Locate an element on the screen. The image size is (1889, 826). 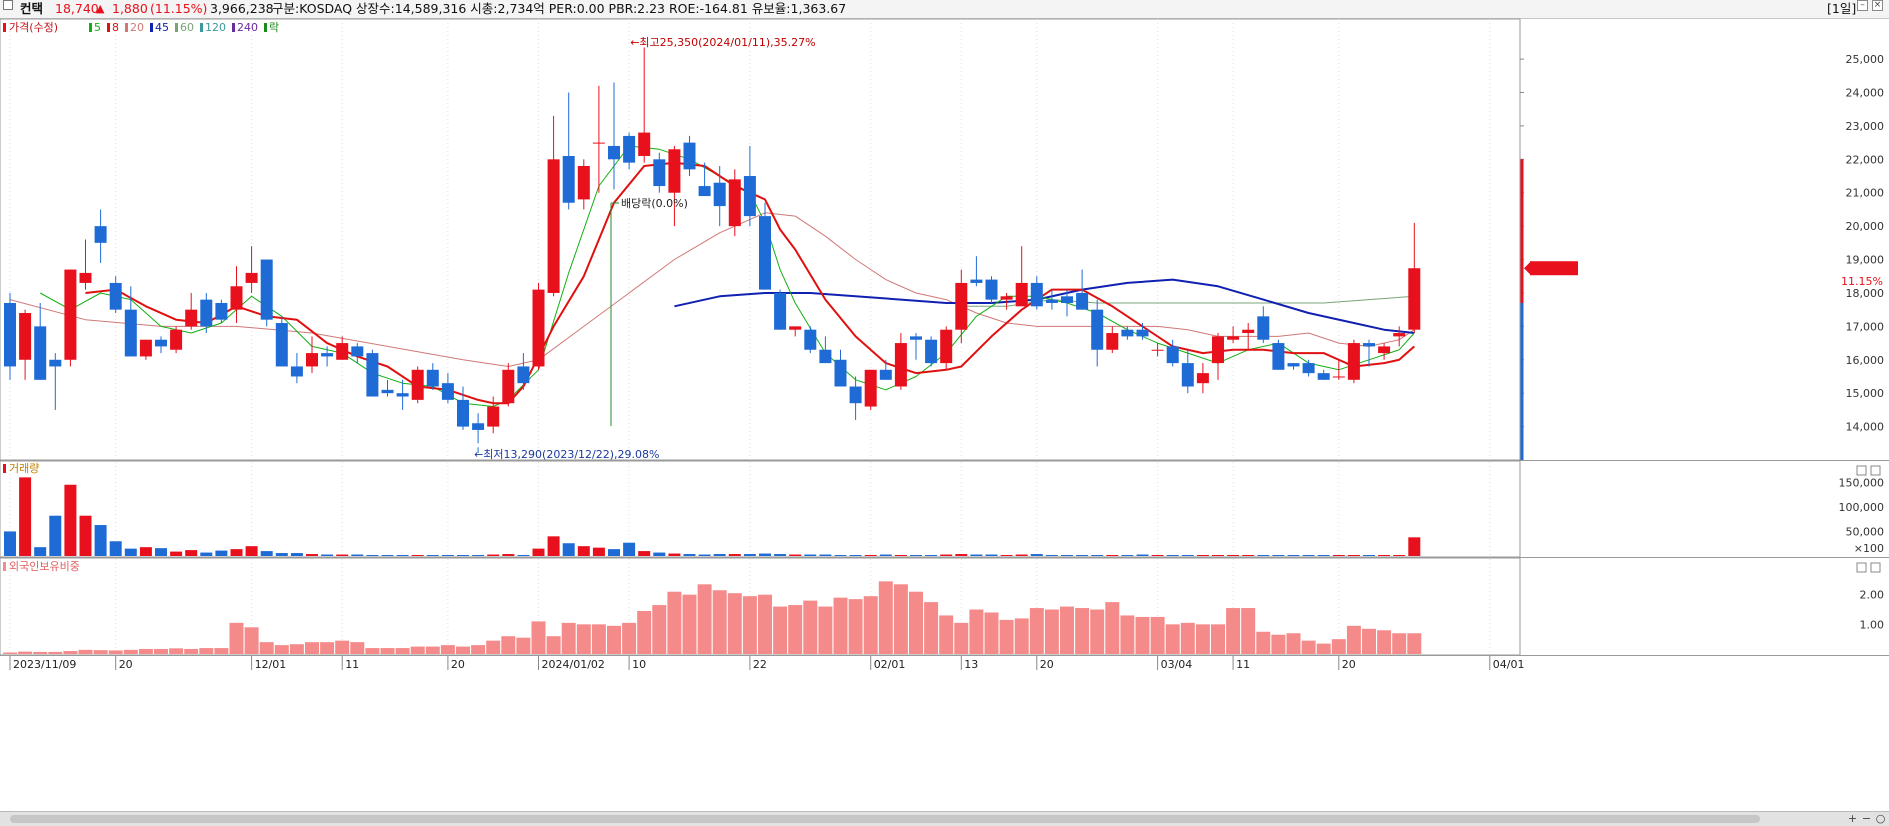
zoom-out-icon: − is located at coordinates (1866, 818).